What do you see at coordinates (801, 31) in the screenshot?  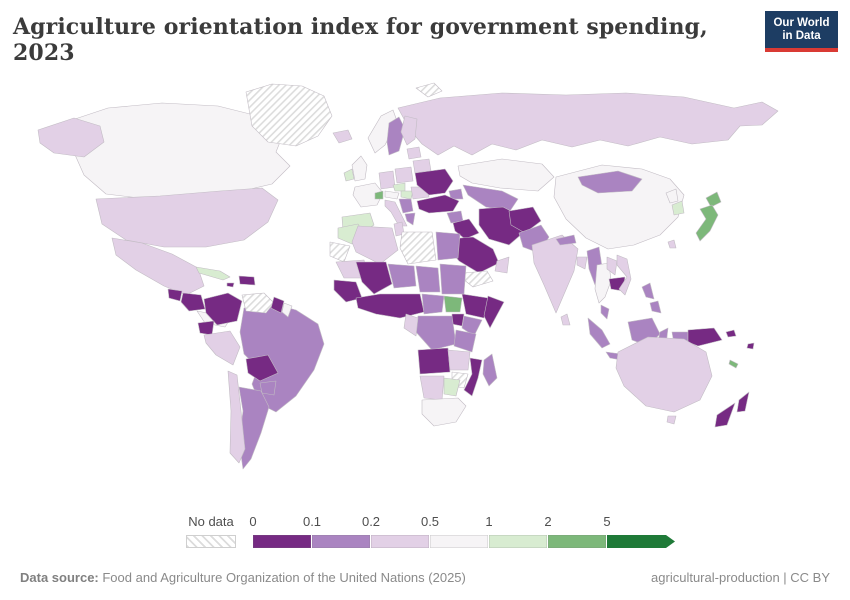 I see `owid-logo: Our World in Data` at bounding box center [801, 31].